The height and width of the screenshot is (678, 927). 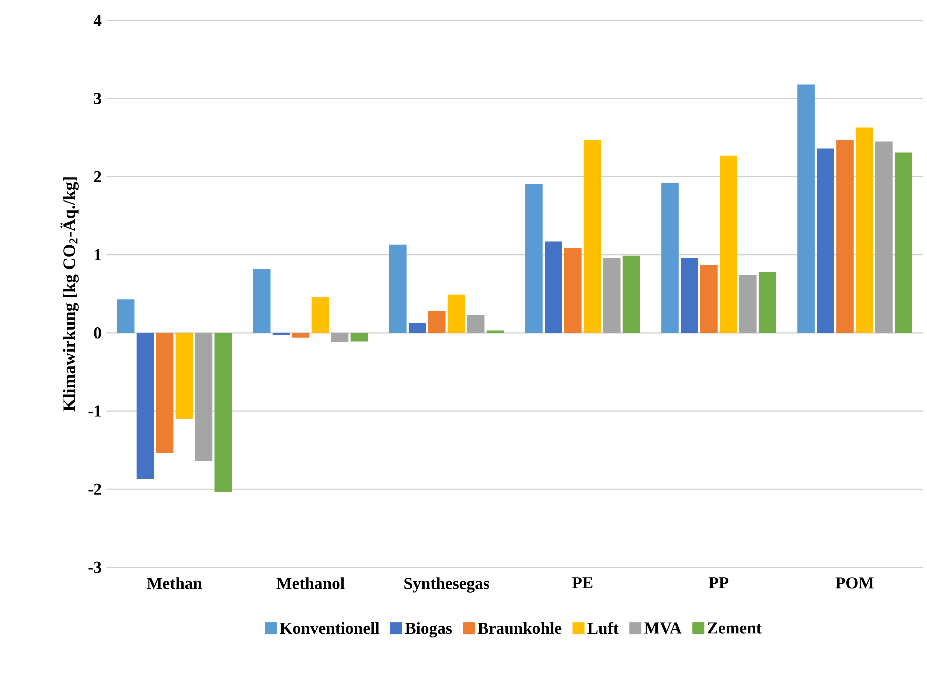 What do you see at coordinates (95, 568) in the screenshot?
I see `y-tick-label: -3` at bounding box center [95, 568].